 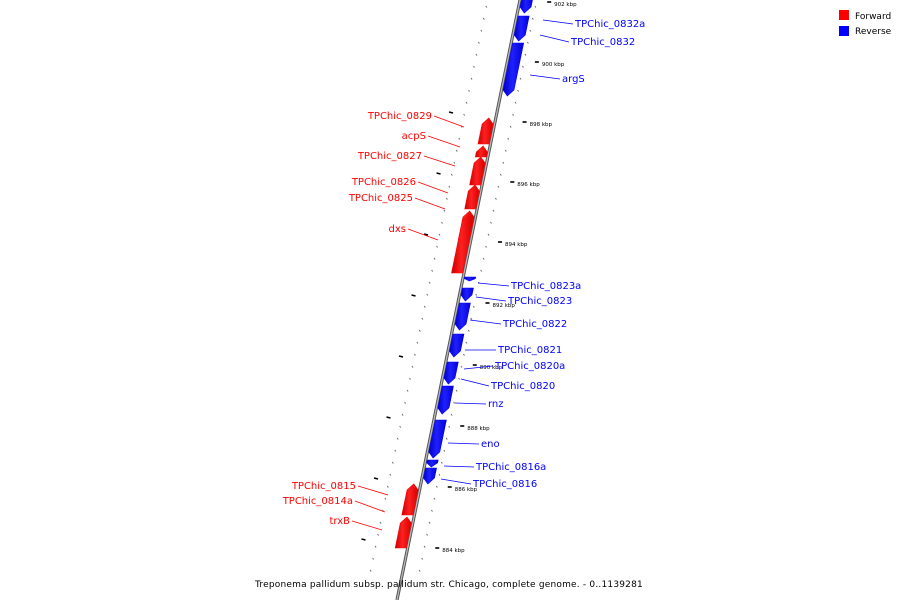 I want to click on tick-label: 896 kbp, so click(x=528, y=185).